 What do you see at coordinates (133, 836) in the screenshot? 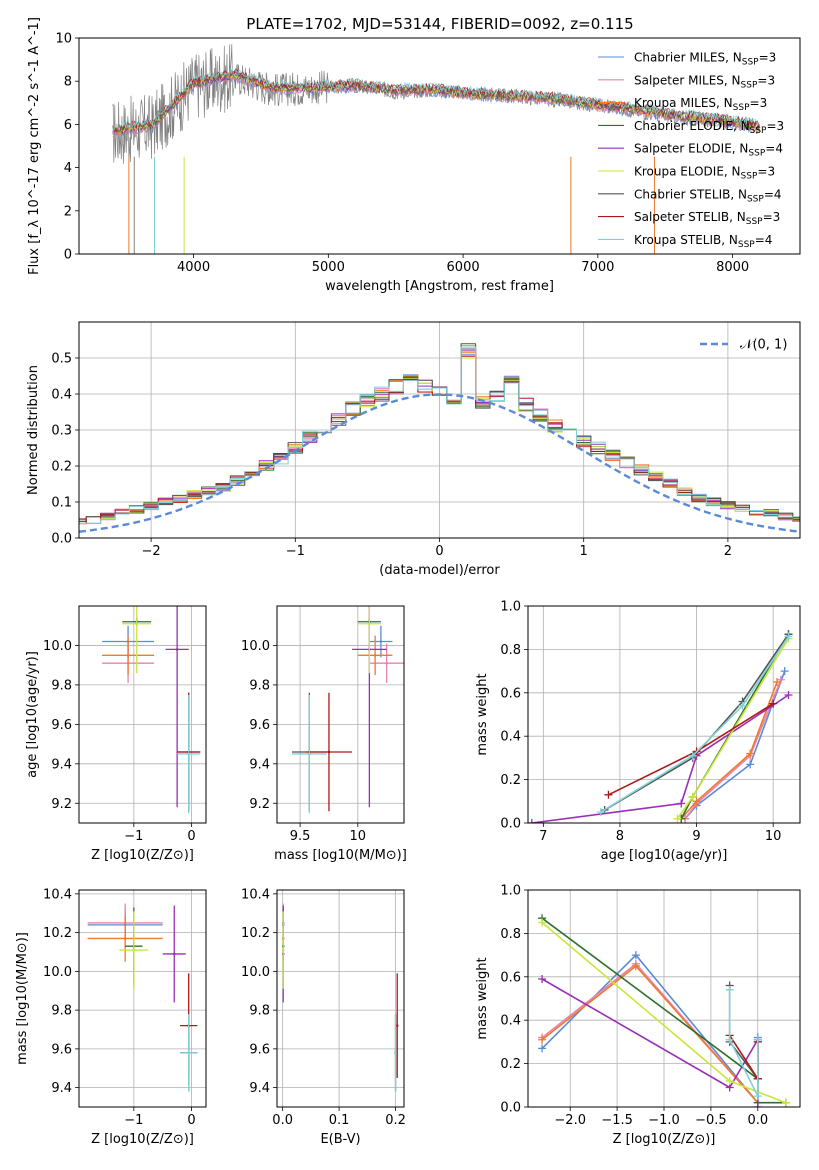
I see `x-tick-label: −1` at bounding box center [133, 836].